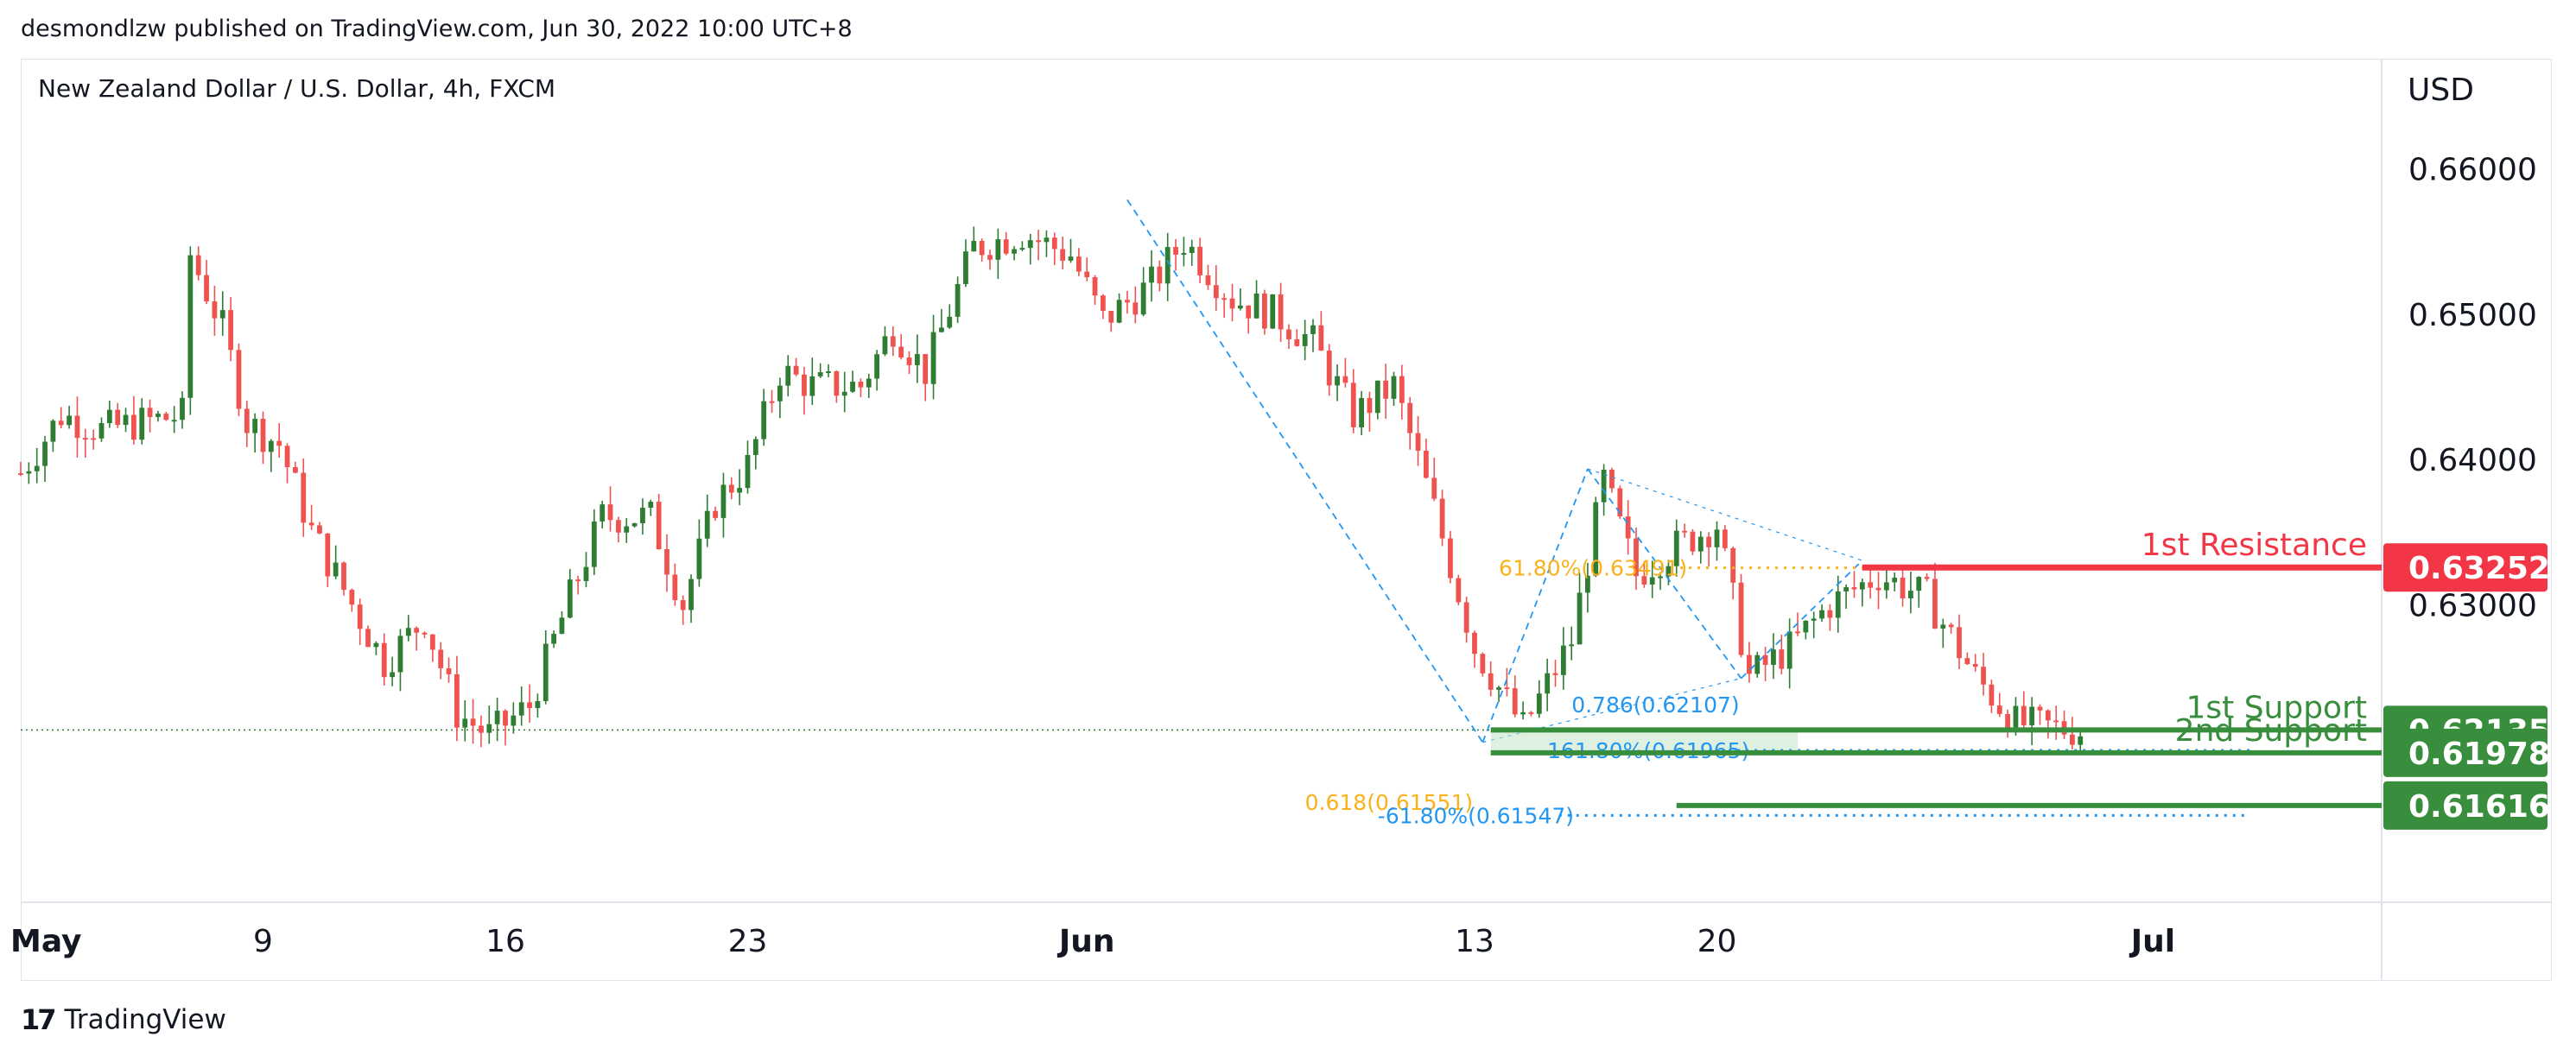 This screenshot has height=1056, width=2576. What do you see at coordinates (2472, 315) in the screenshot?
I see `y-tick-label: 0.65000` at bounding box center [2472, 315].